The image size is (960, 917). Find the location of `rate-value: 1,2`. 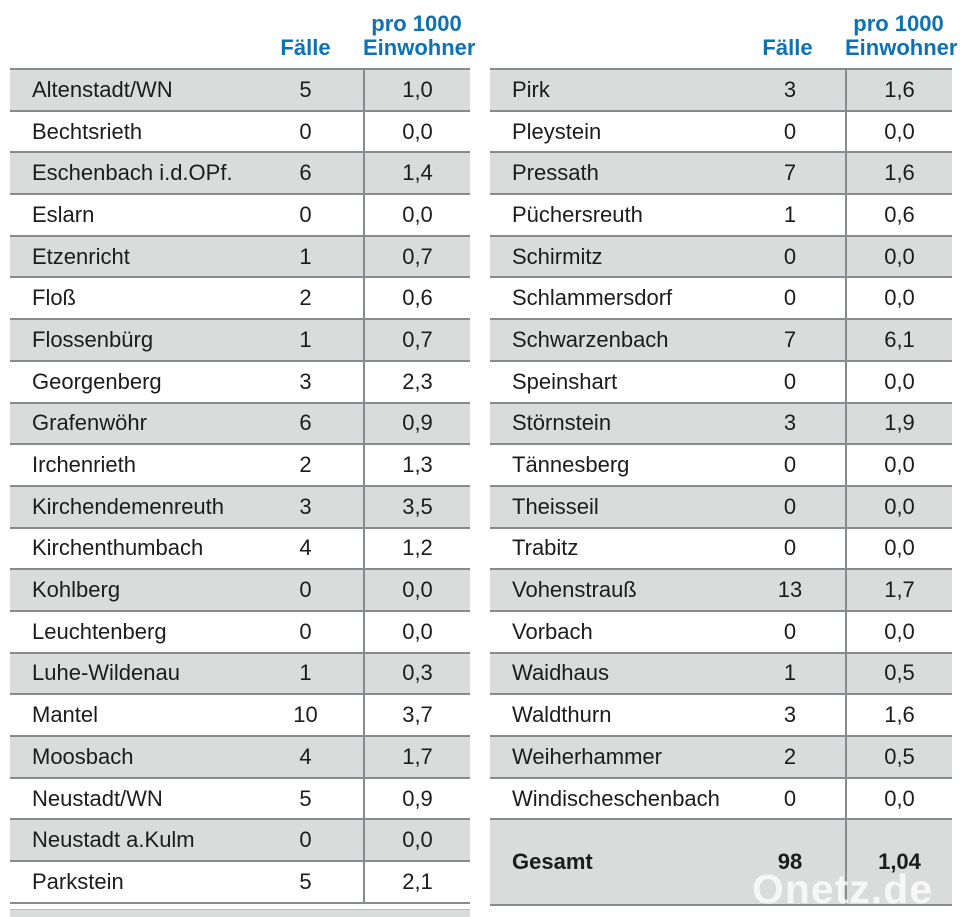

rate-value: 1,2 is located at coordinates (416, 548).